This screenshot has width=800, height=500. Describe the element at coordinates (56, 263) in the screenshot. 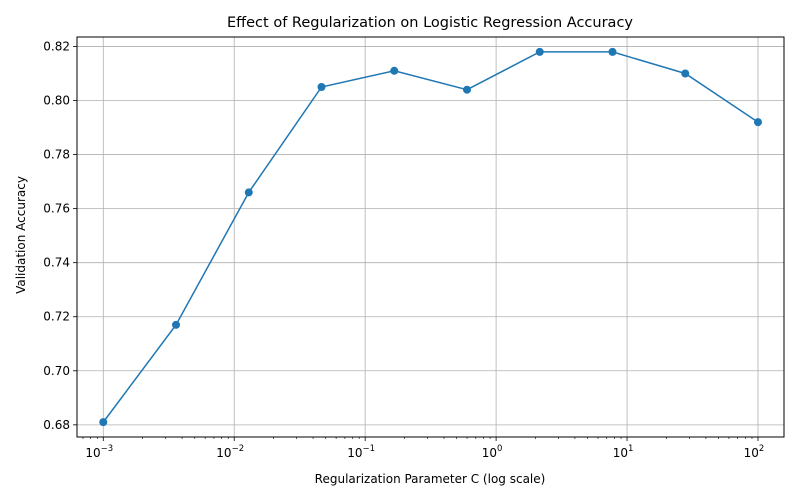

I see `y-tick-label: 0.74` at that location.